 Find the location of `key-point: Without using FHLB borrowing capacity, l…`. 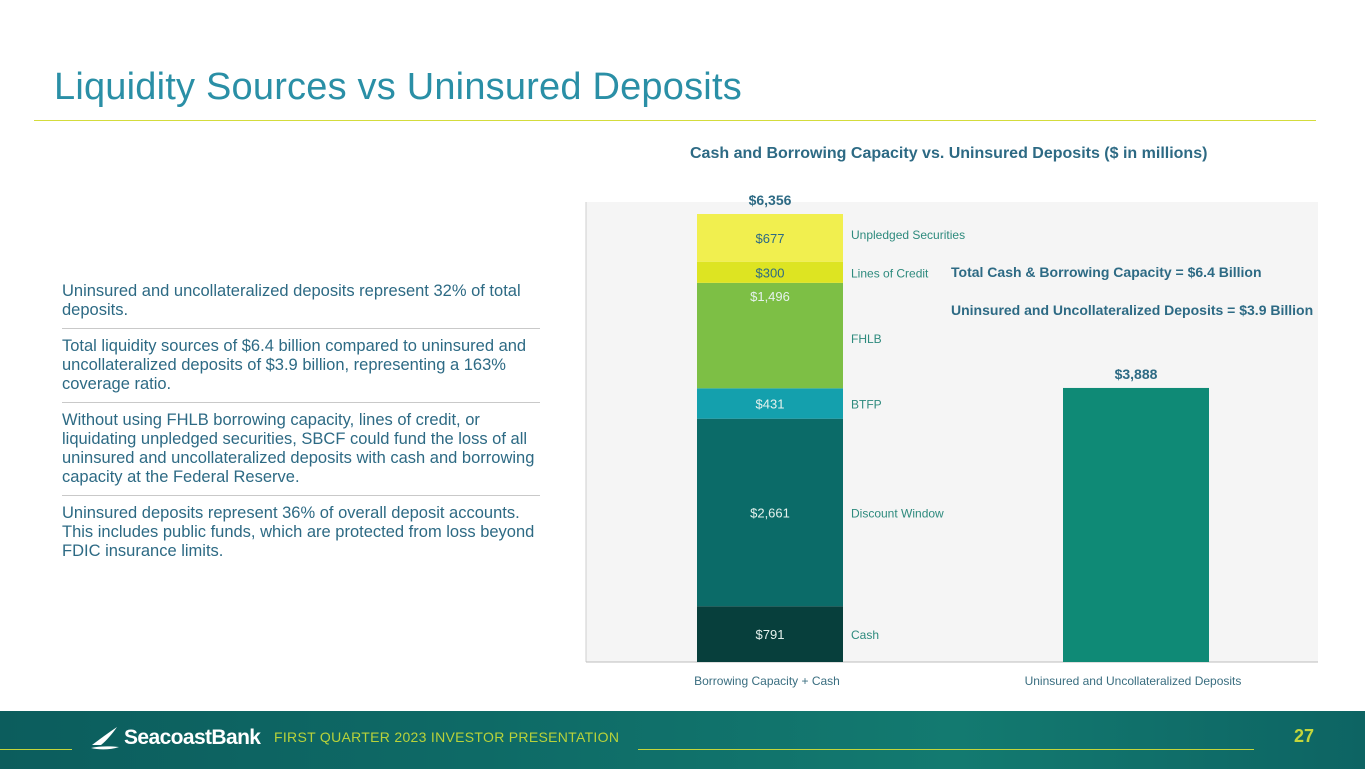

key-point: Without using FHLB borrowing capacity, l… is located at coordinates (301, 448).